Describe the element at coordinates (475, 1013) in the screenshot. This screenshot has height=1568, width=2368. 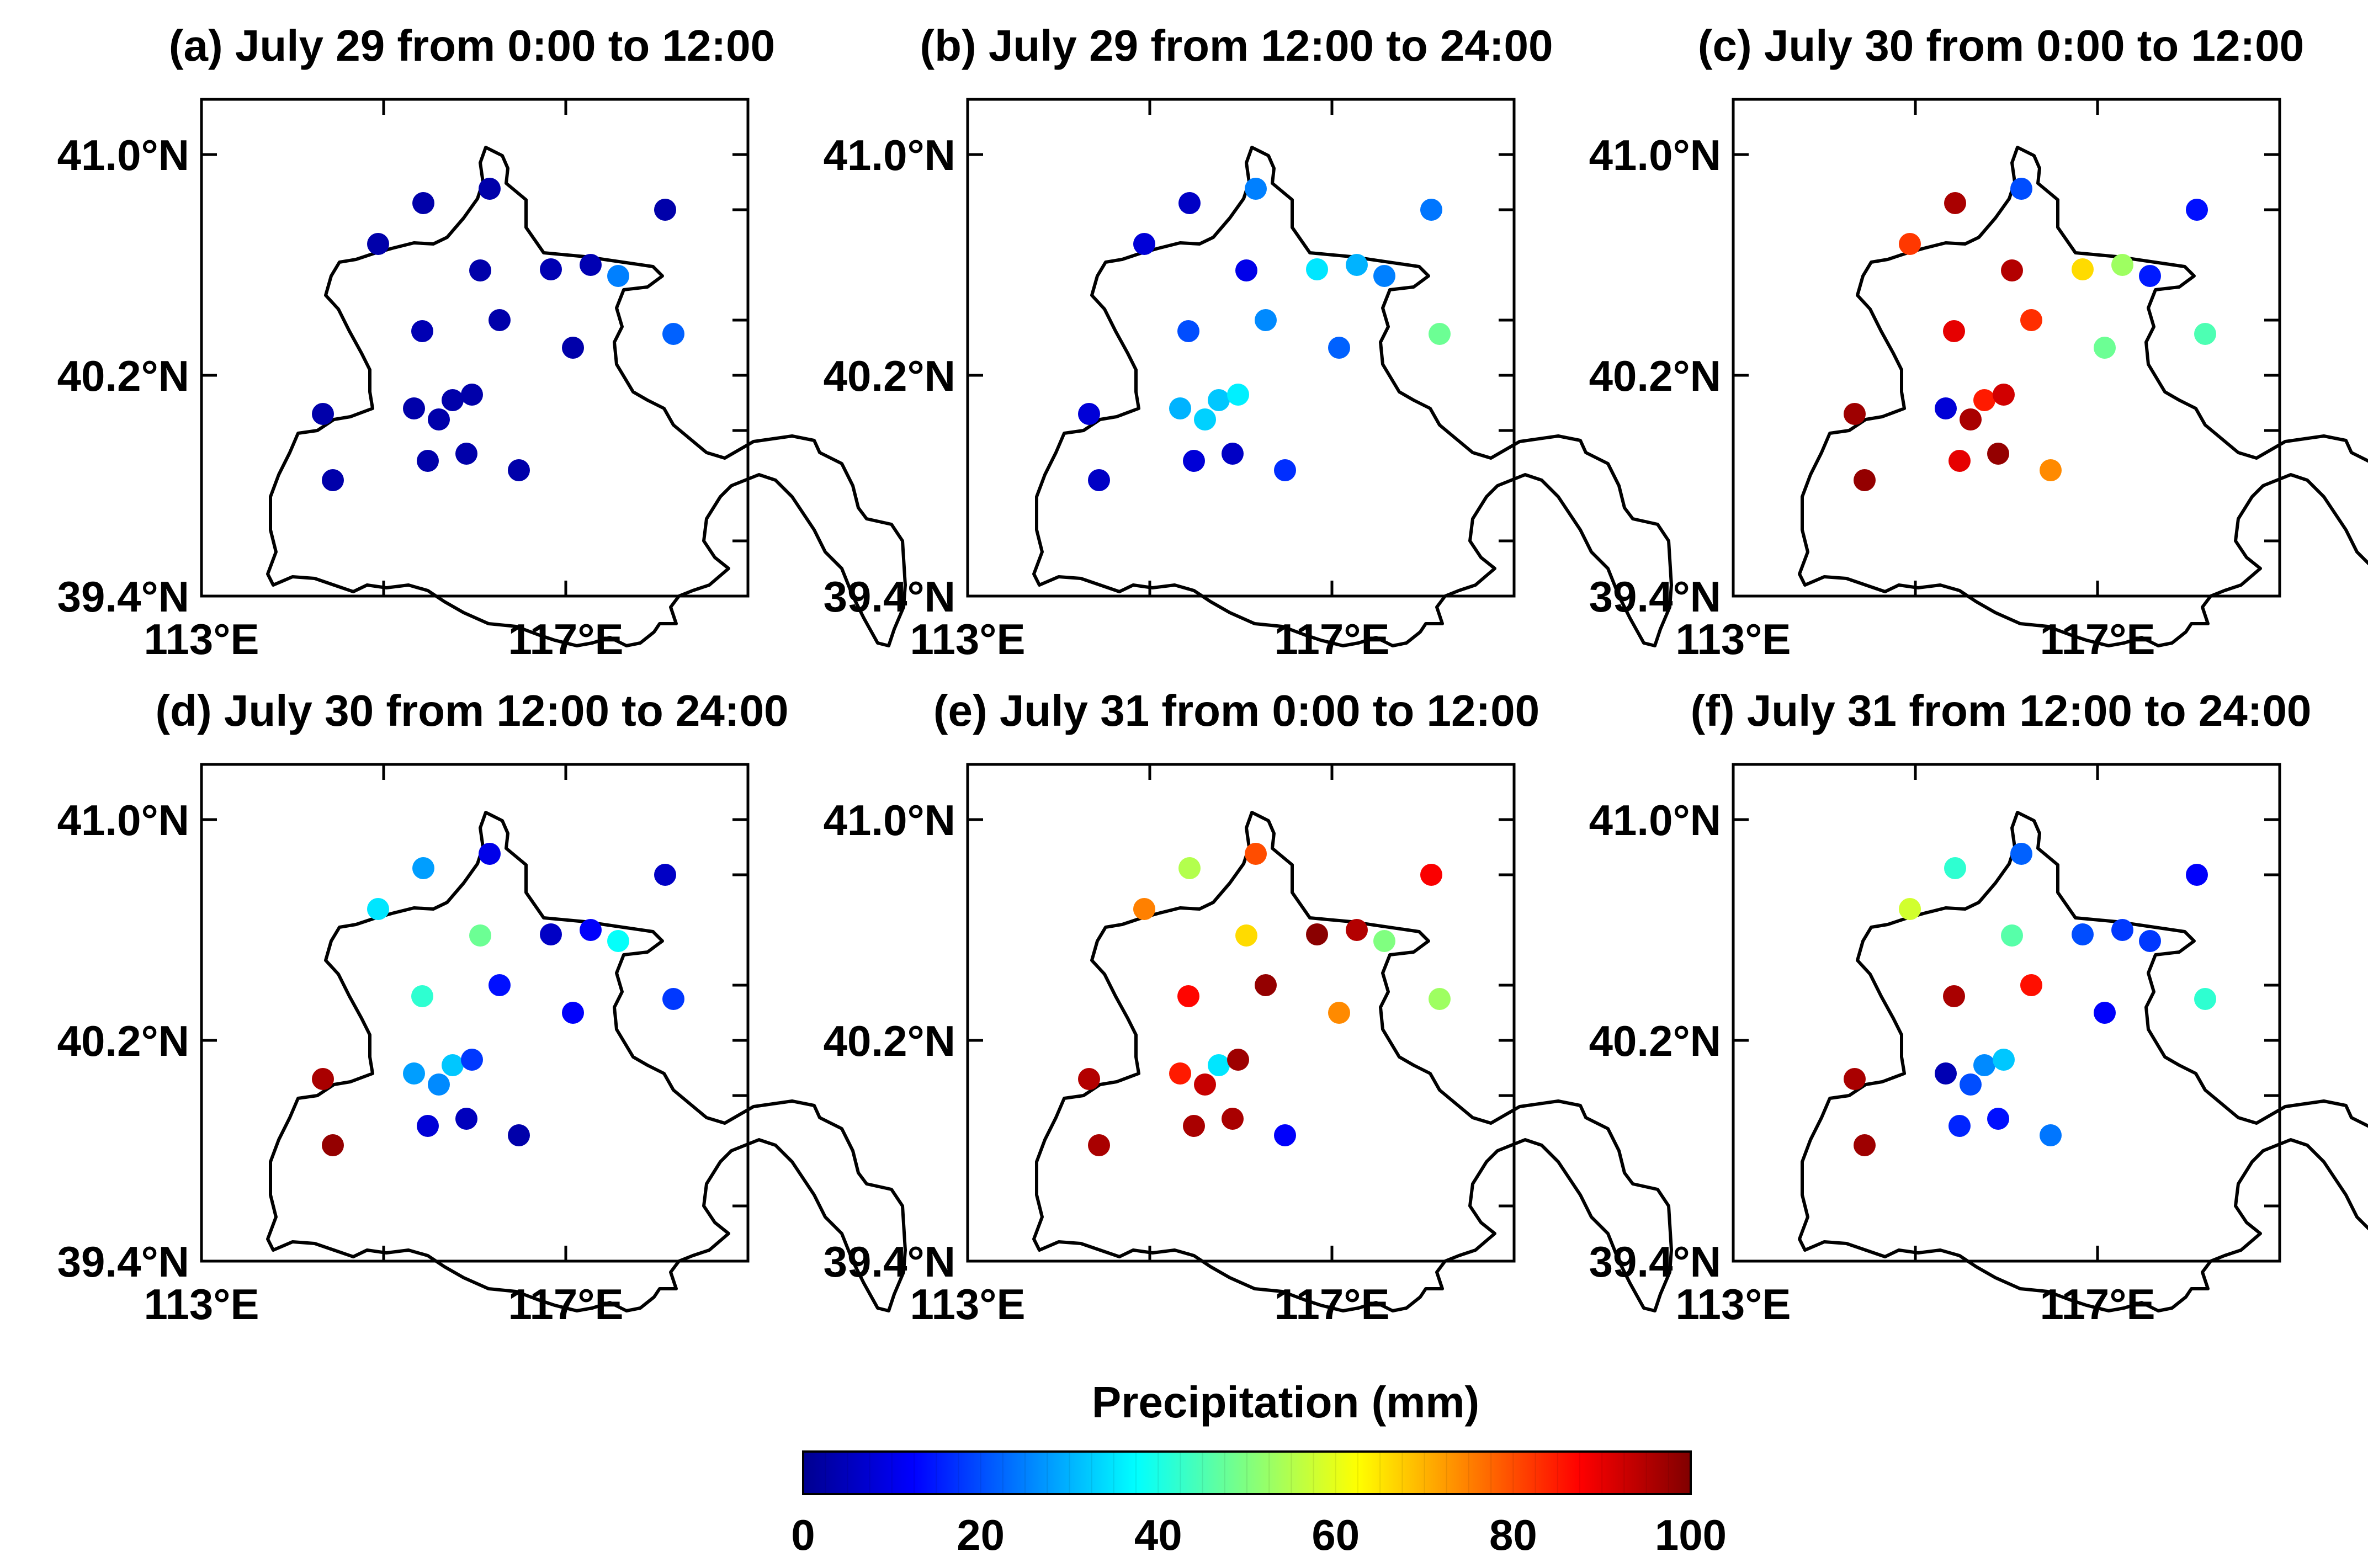
I see `map-frame` at that location.